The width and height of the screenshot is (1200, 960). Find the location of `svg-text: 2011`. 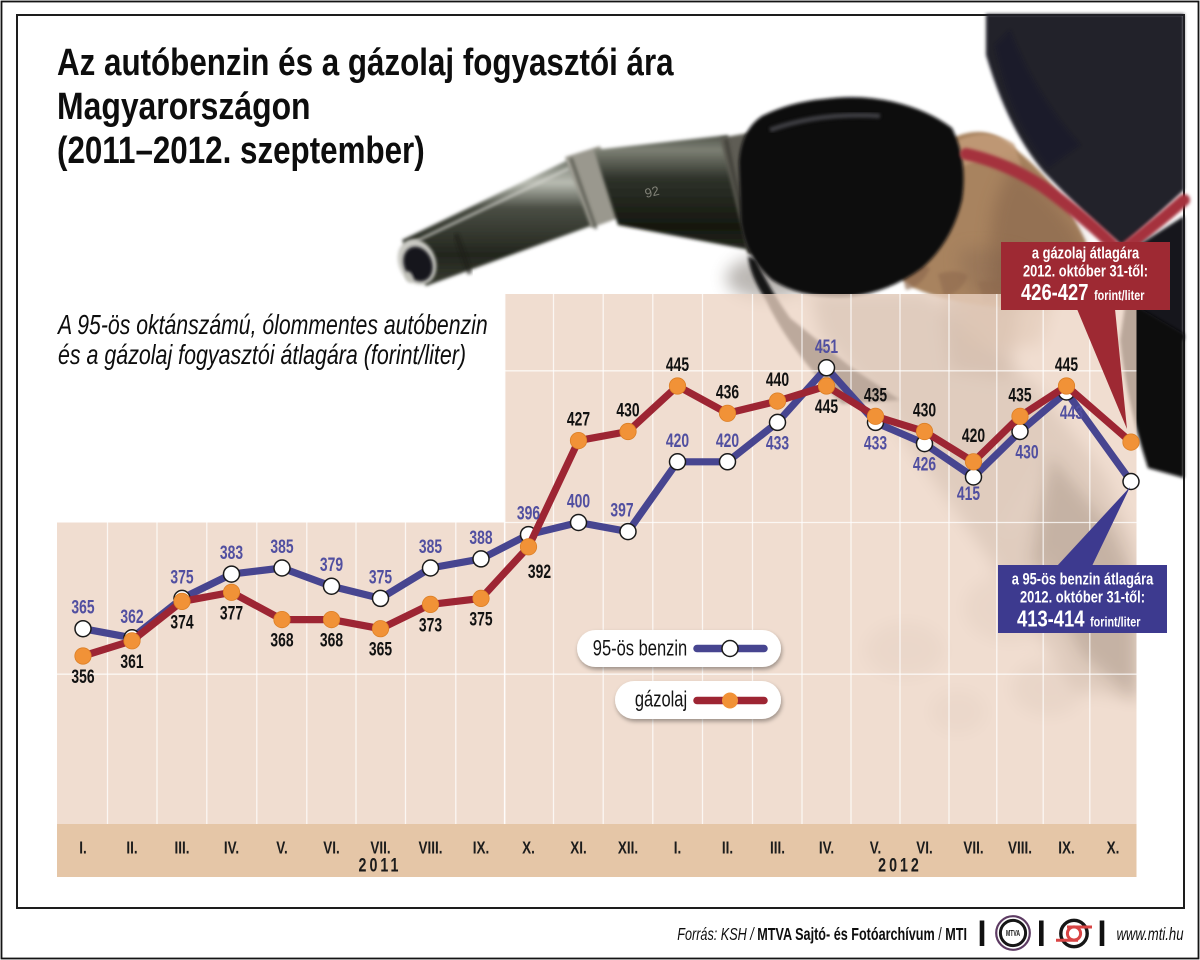

svg-text: 2011 is located at coordinates (380, 865).